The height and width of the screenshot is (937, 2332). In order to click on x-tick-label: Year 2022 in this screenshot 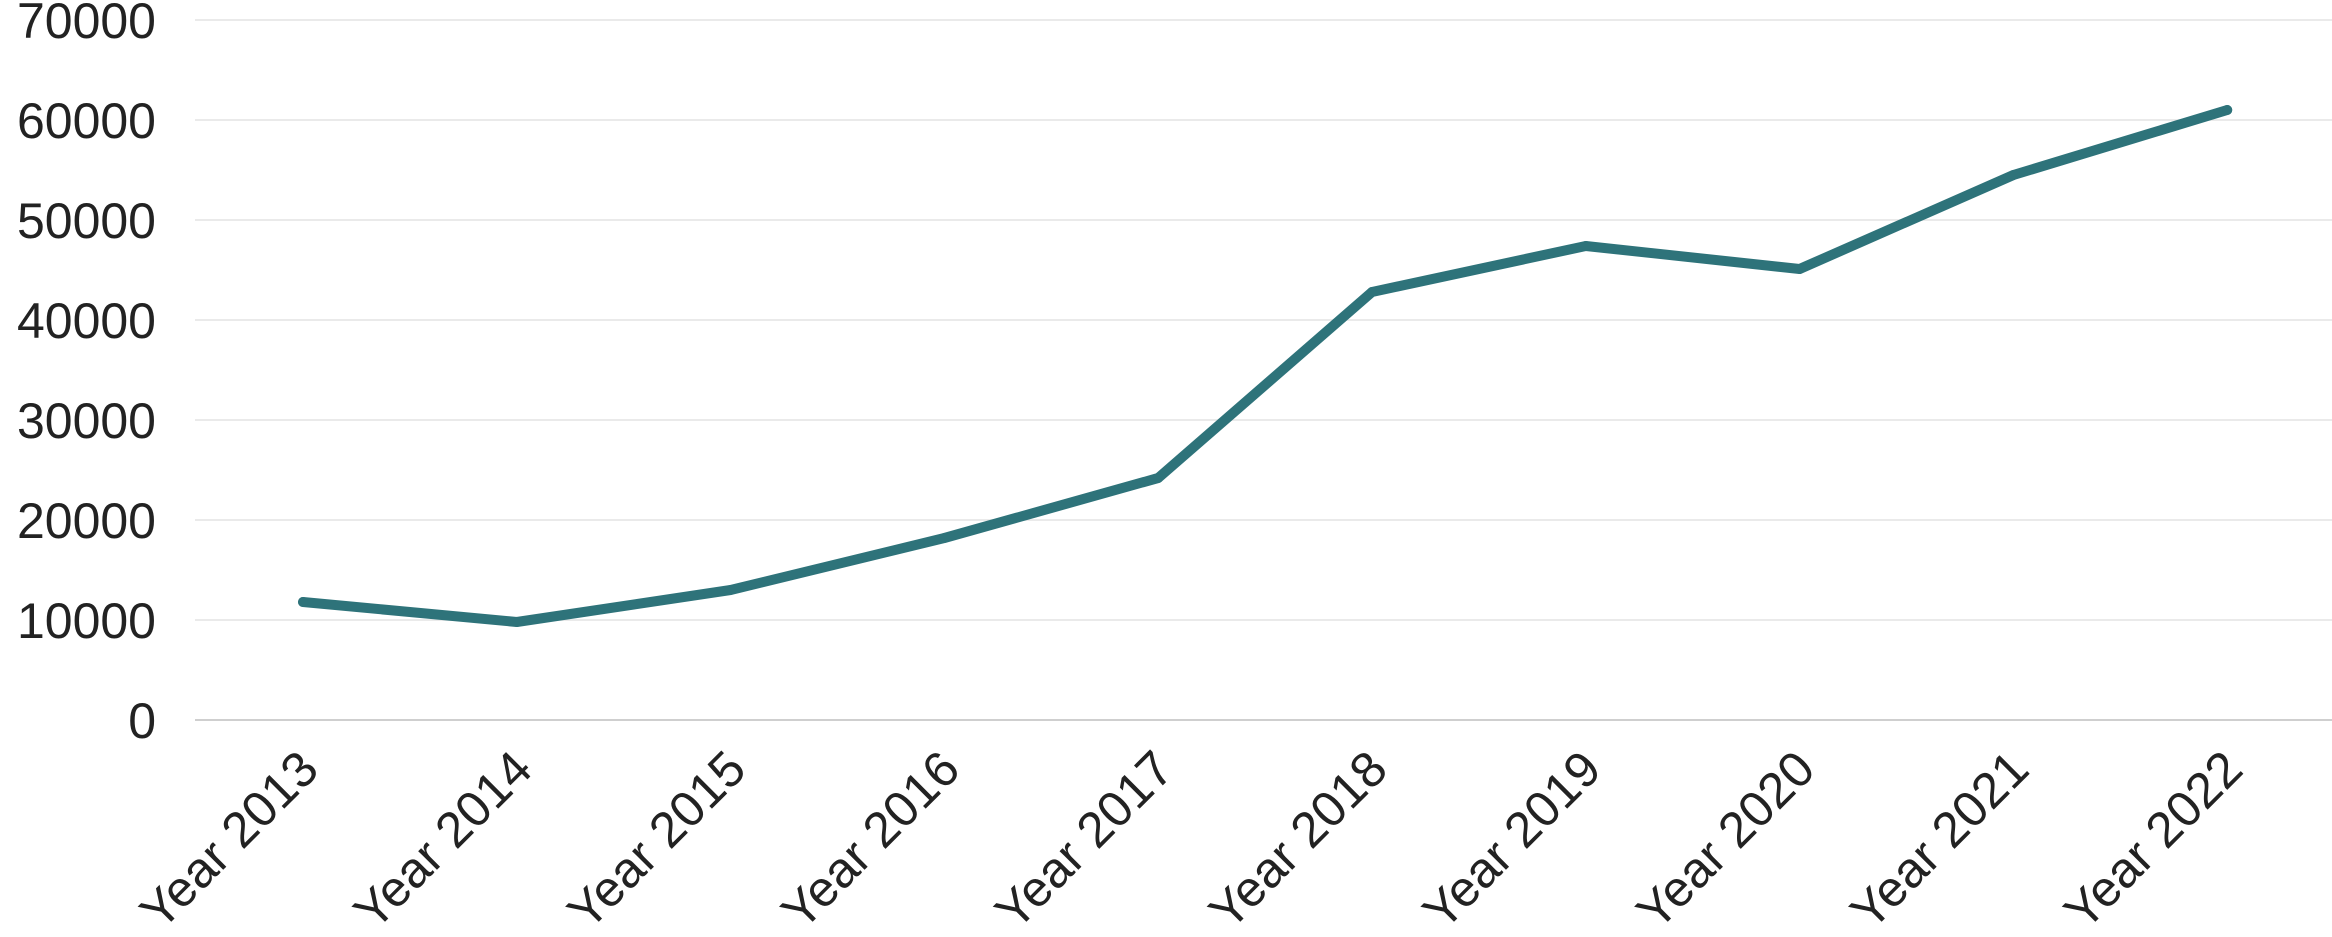, I will do `click(2153, 838)`.